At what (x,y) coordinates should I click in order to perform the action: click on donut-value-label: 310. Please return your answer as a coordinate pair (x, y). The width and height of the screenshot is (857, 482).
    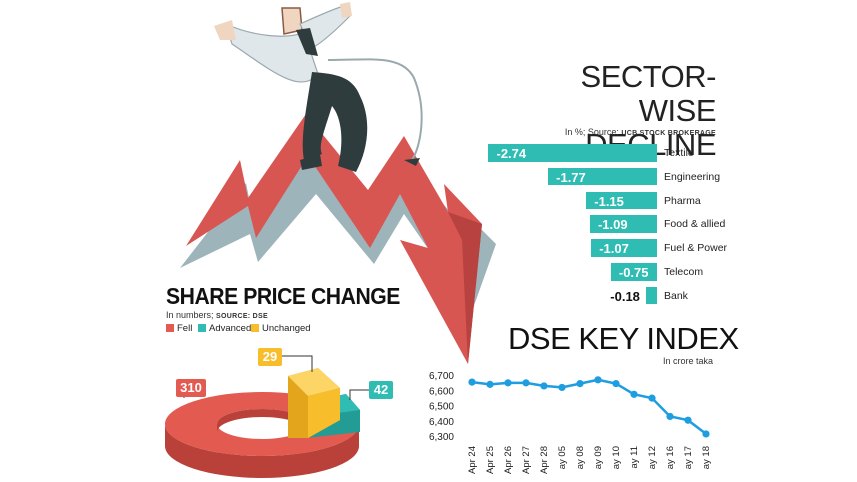
    Looking at the image, I should click on (191, 388).